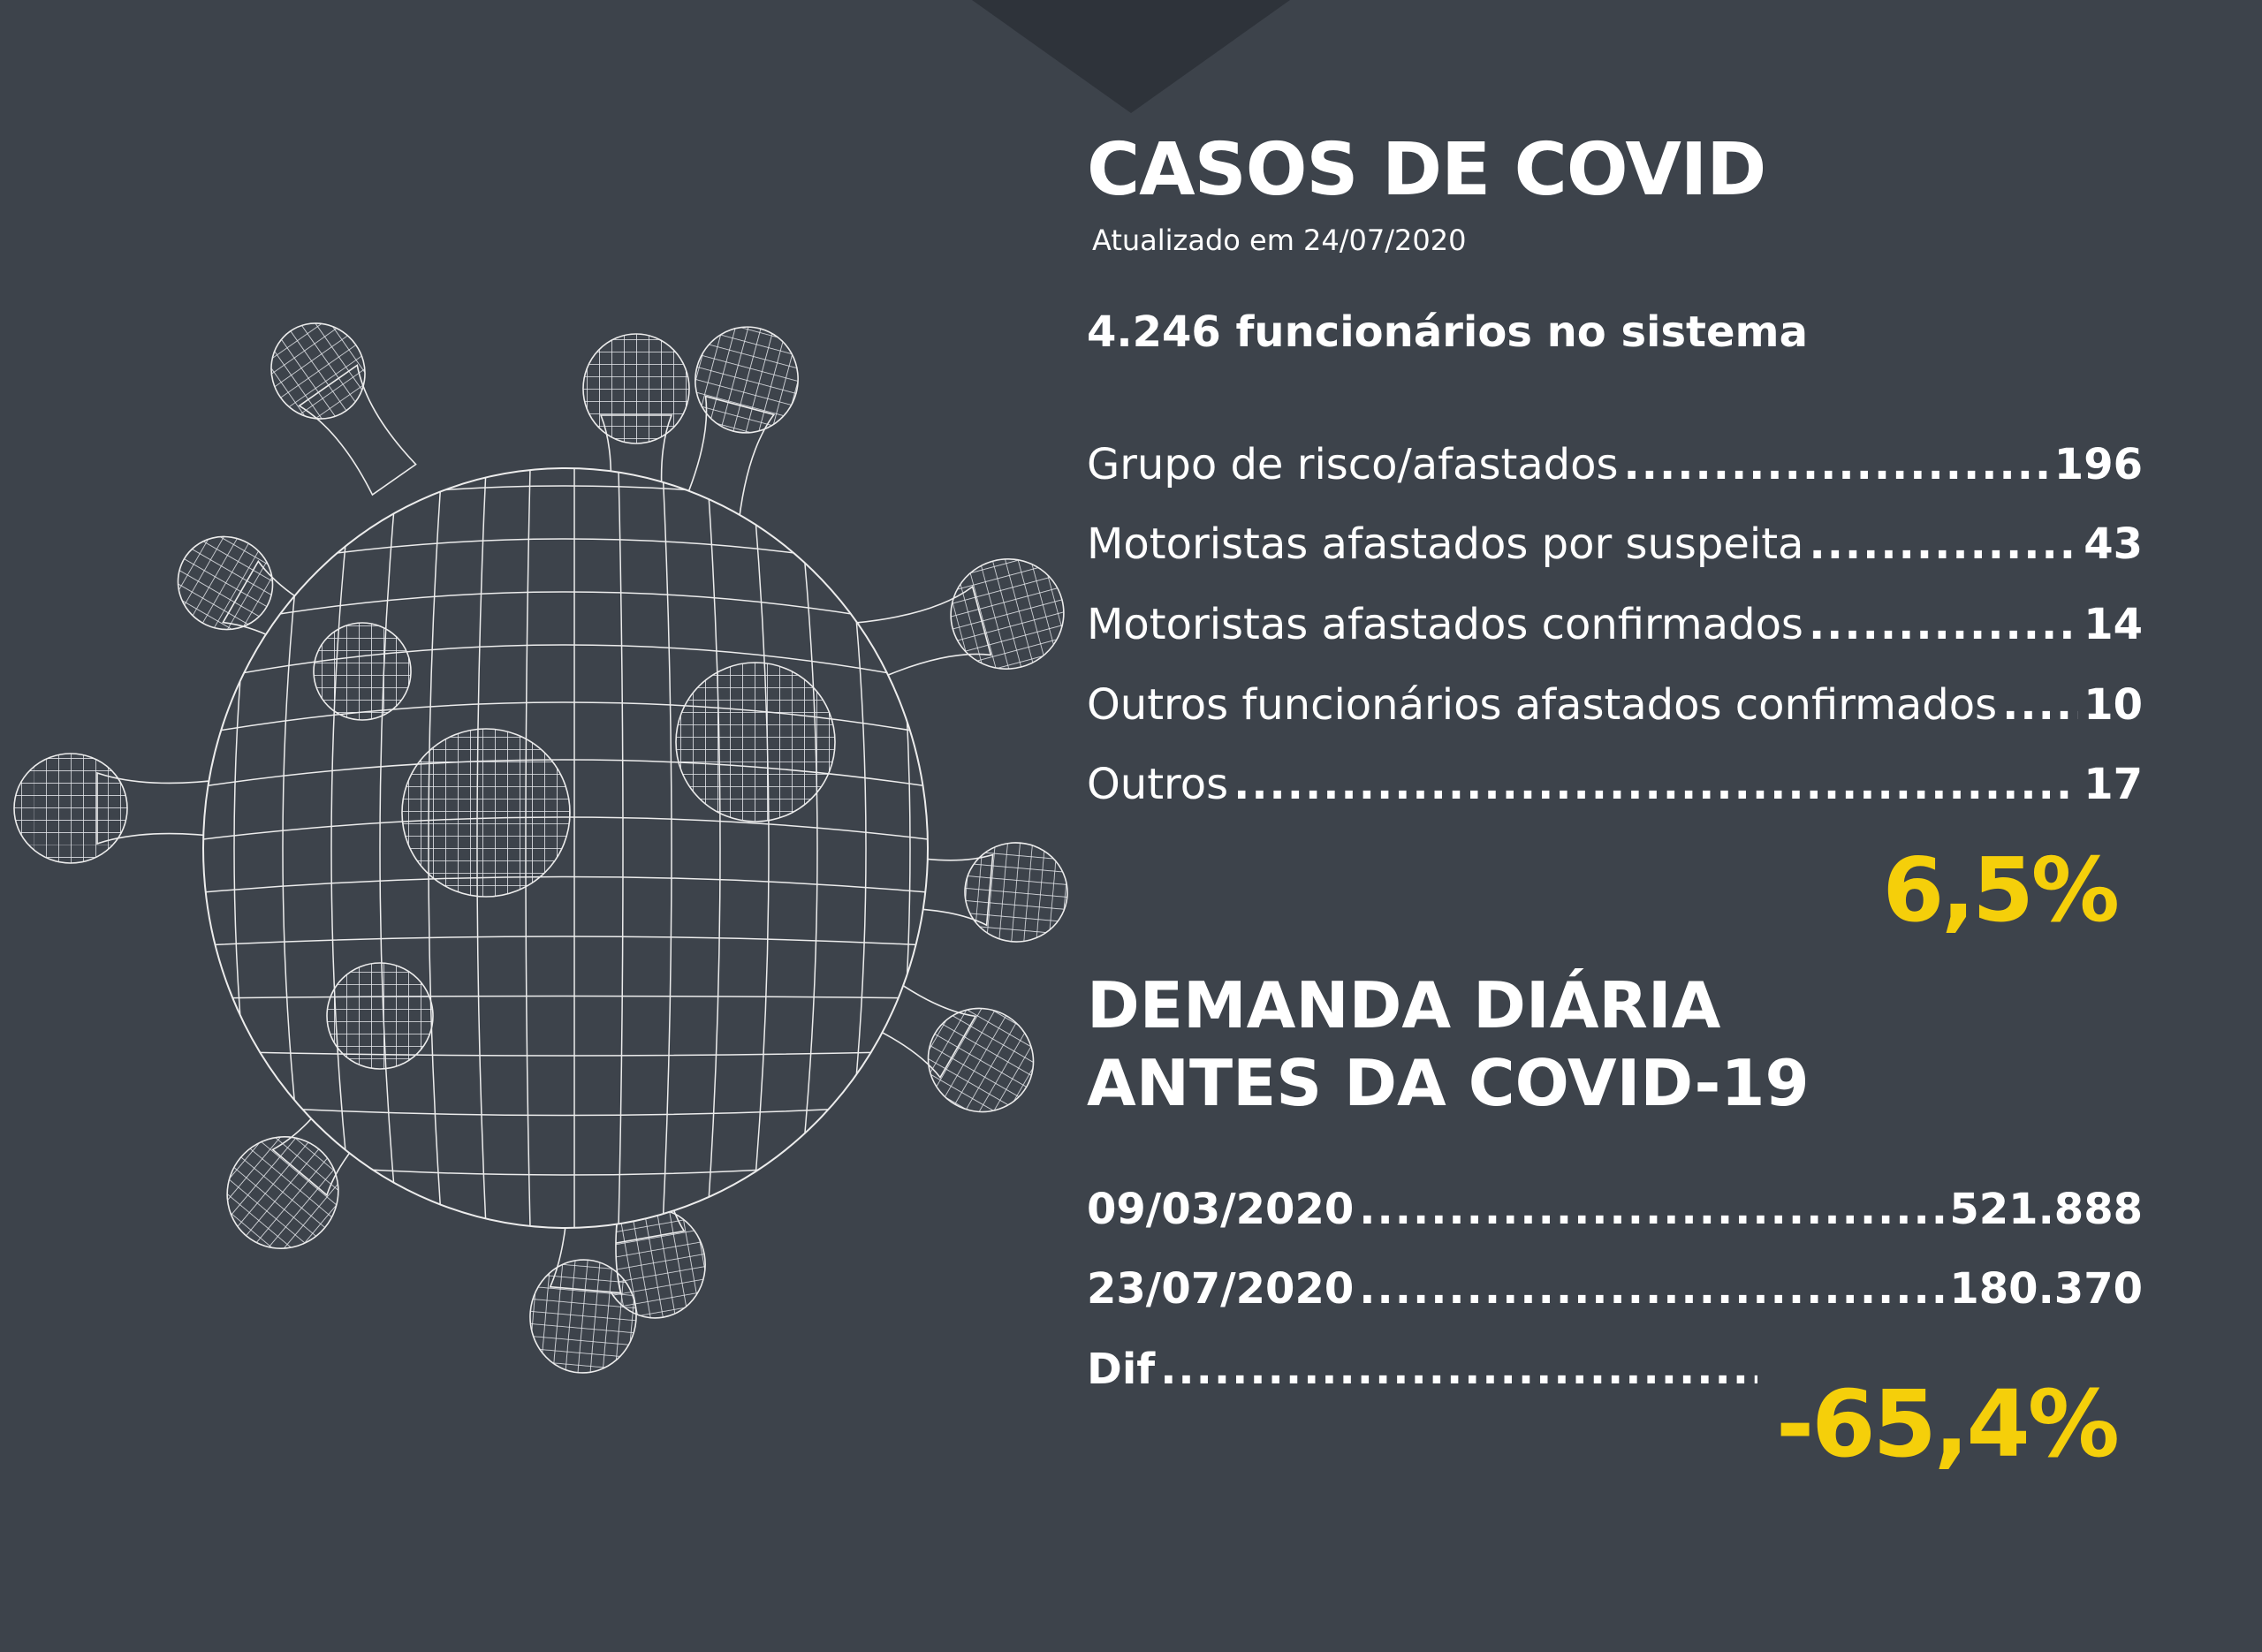  What do you see at coordinates (1221, 1289) in the screenshot?
I see `row-label: 23/07/2020` at bounding box center [1221, 1289].